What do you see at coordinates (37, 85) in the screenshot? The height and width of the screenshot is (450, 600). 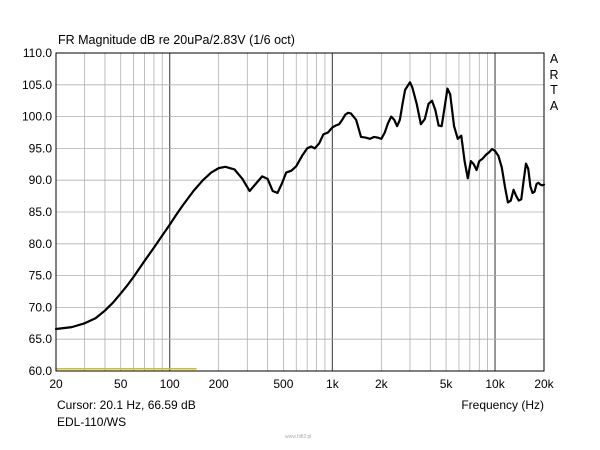 I see `y-tick-label: 105.0` at bounding box center [37, 85].